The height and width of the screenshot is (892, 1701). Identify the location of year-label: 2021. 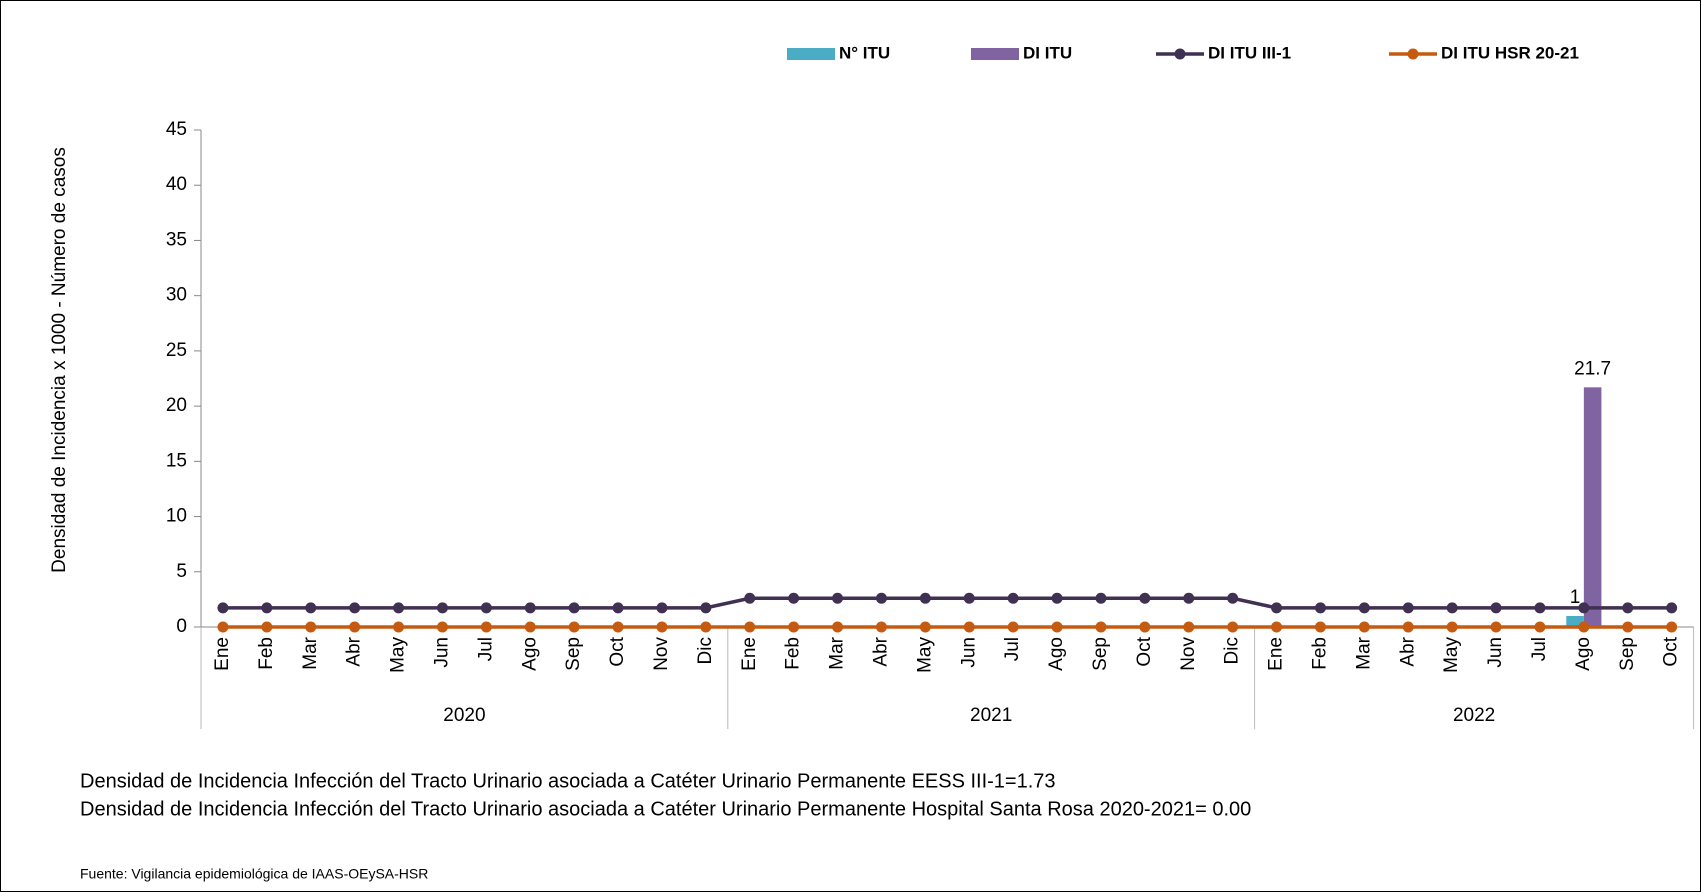
(991, 715).